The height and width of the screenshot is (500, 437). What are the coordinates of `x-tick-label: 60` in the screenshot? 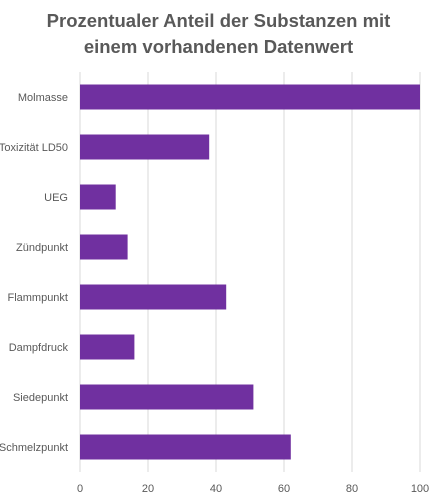 It's located at (284, 489).